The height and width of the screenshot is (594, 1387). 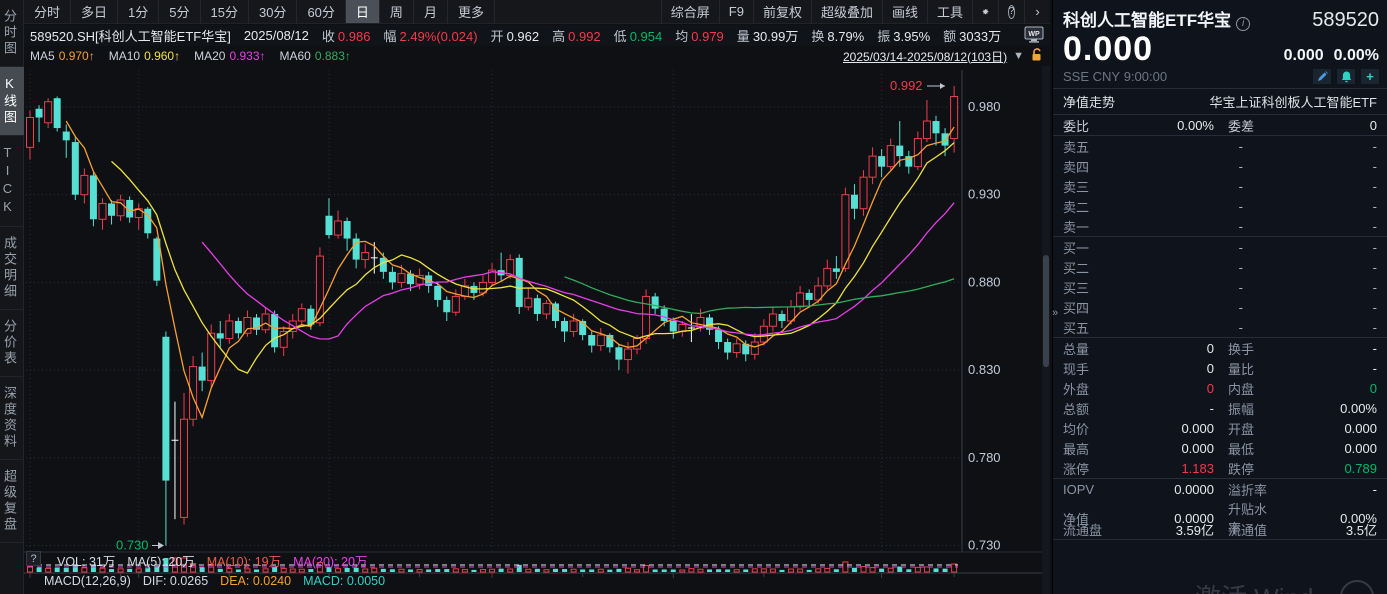 What do you see at coordinates (1076, 409) in the screenshot?
I see `stat-label: 总额` at bounding box center [1076, 409].